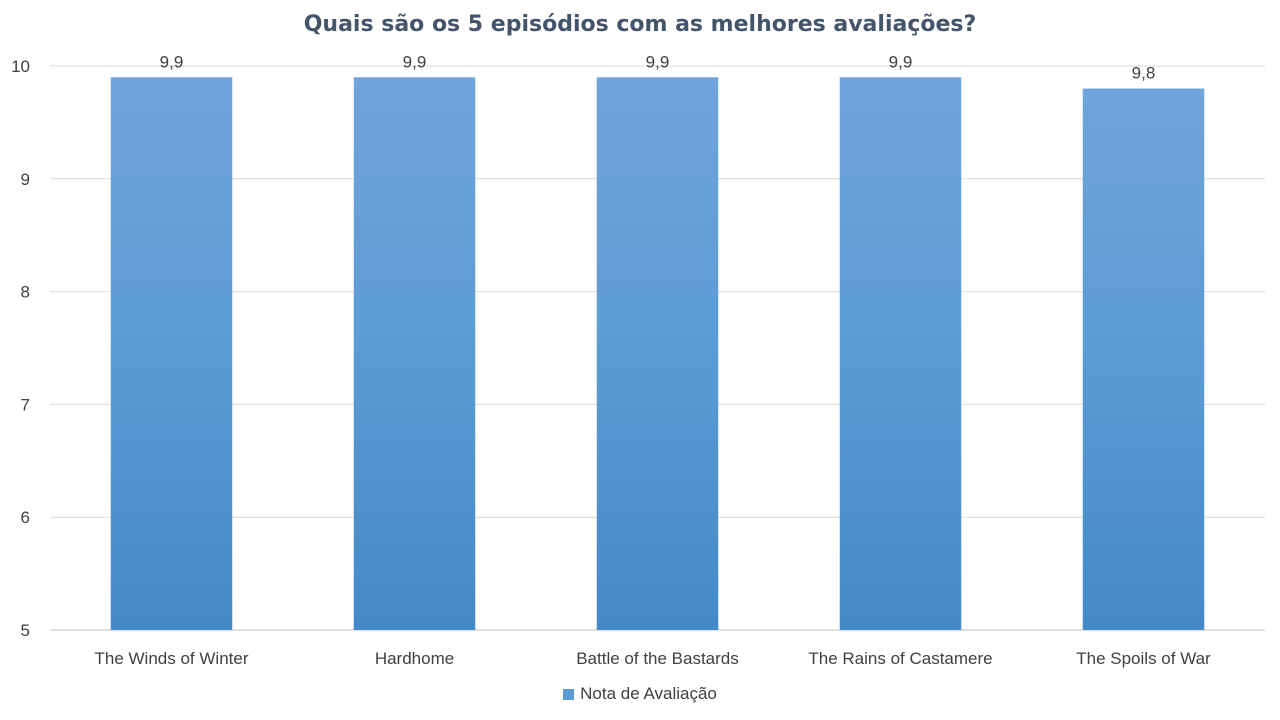 Image resolution: width=1280 pixels, height=720 pixels. What do you see at coordinates (172, 658) in the screenshot?
I see `x-tick-label: The Winds of Winter` at bounding box center [172, 658].